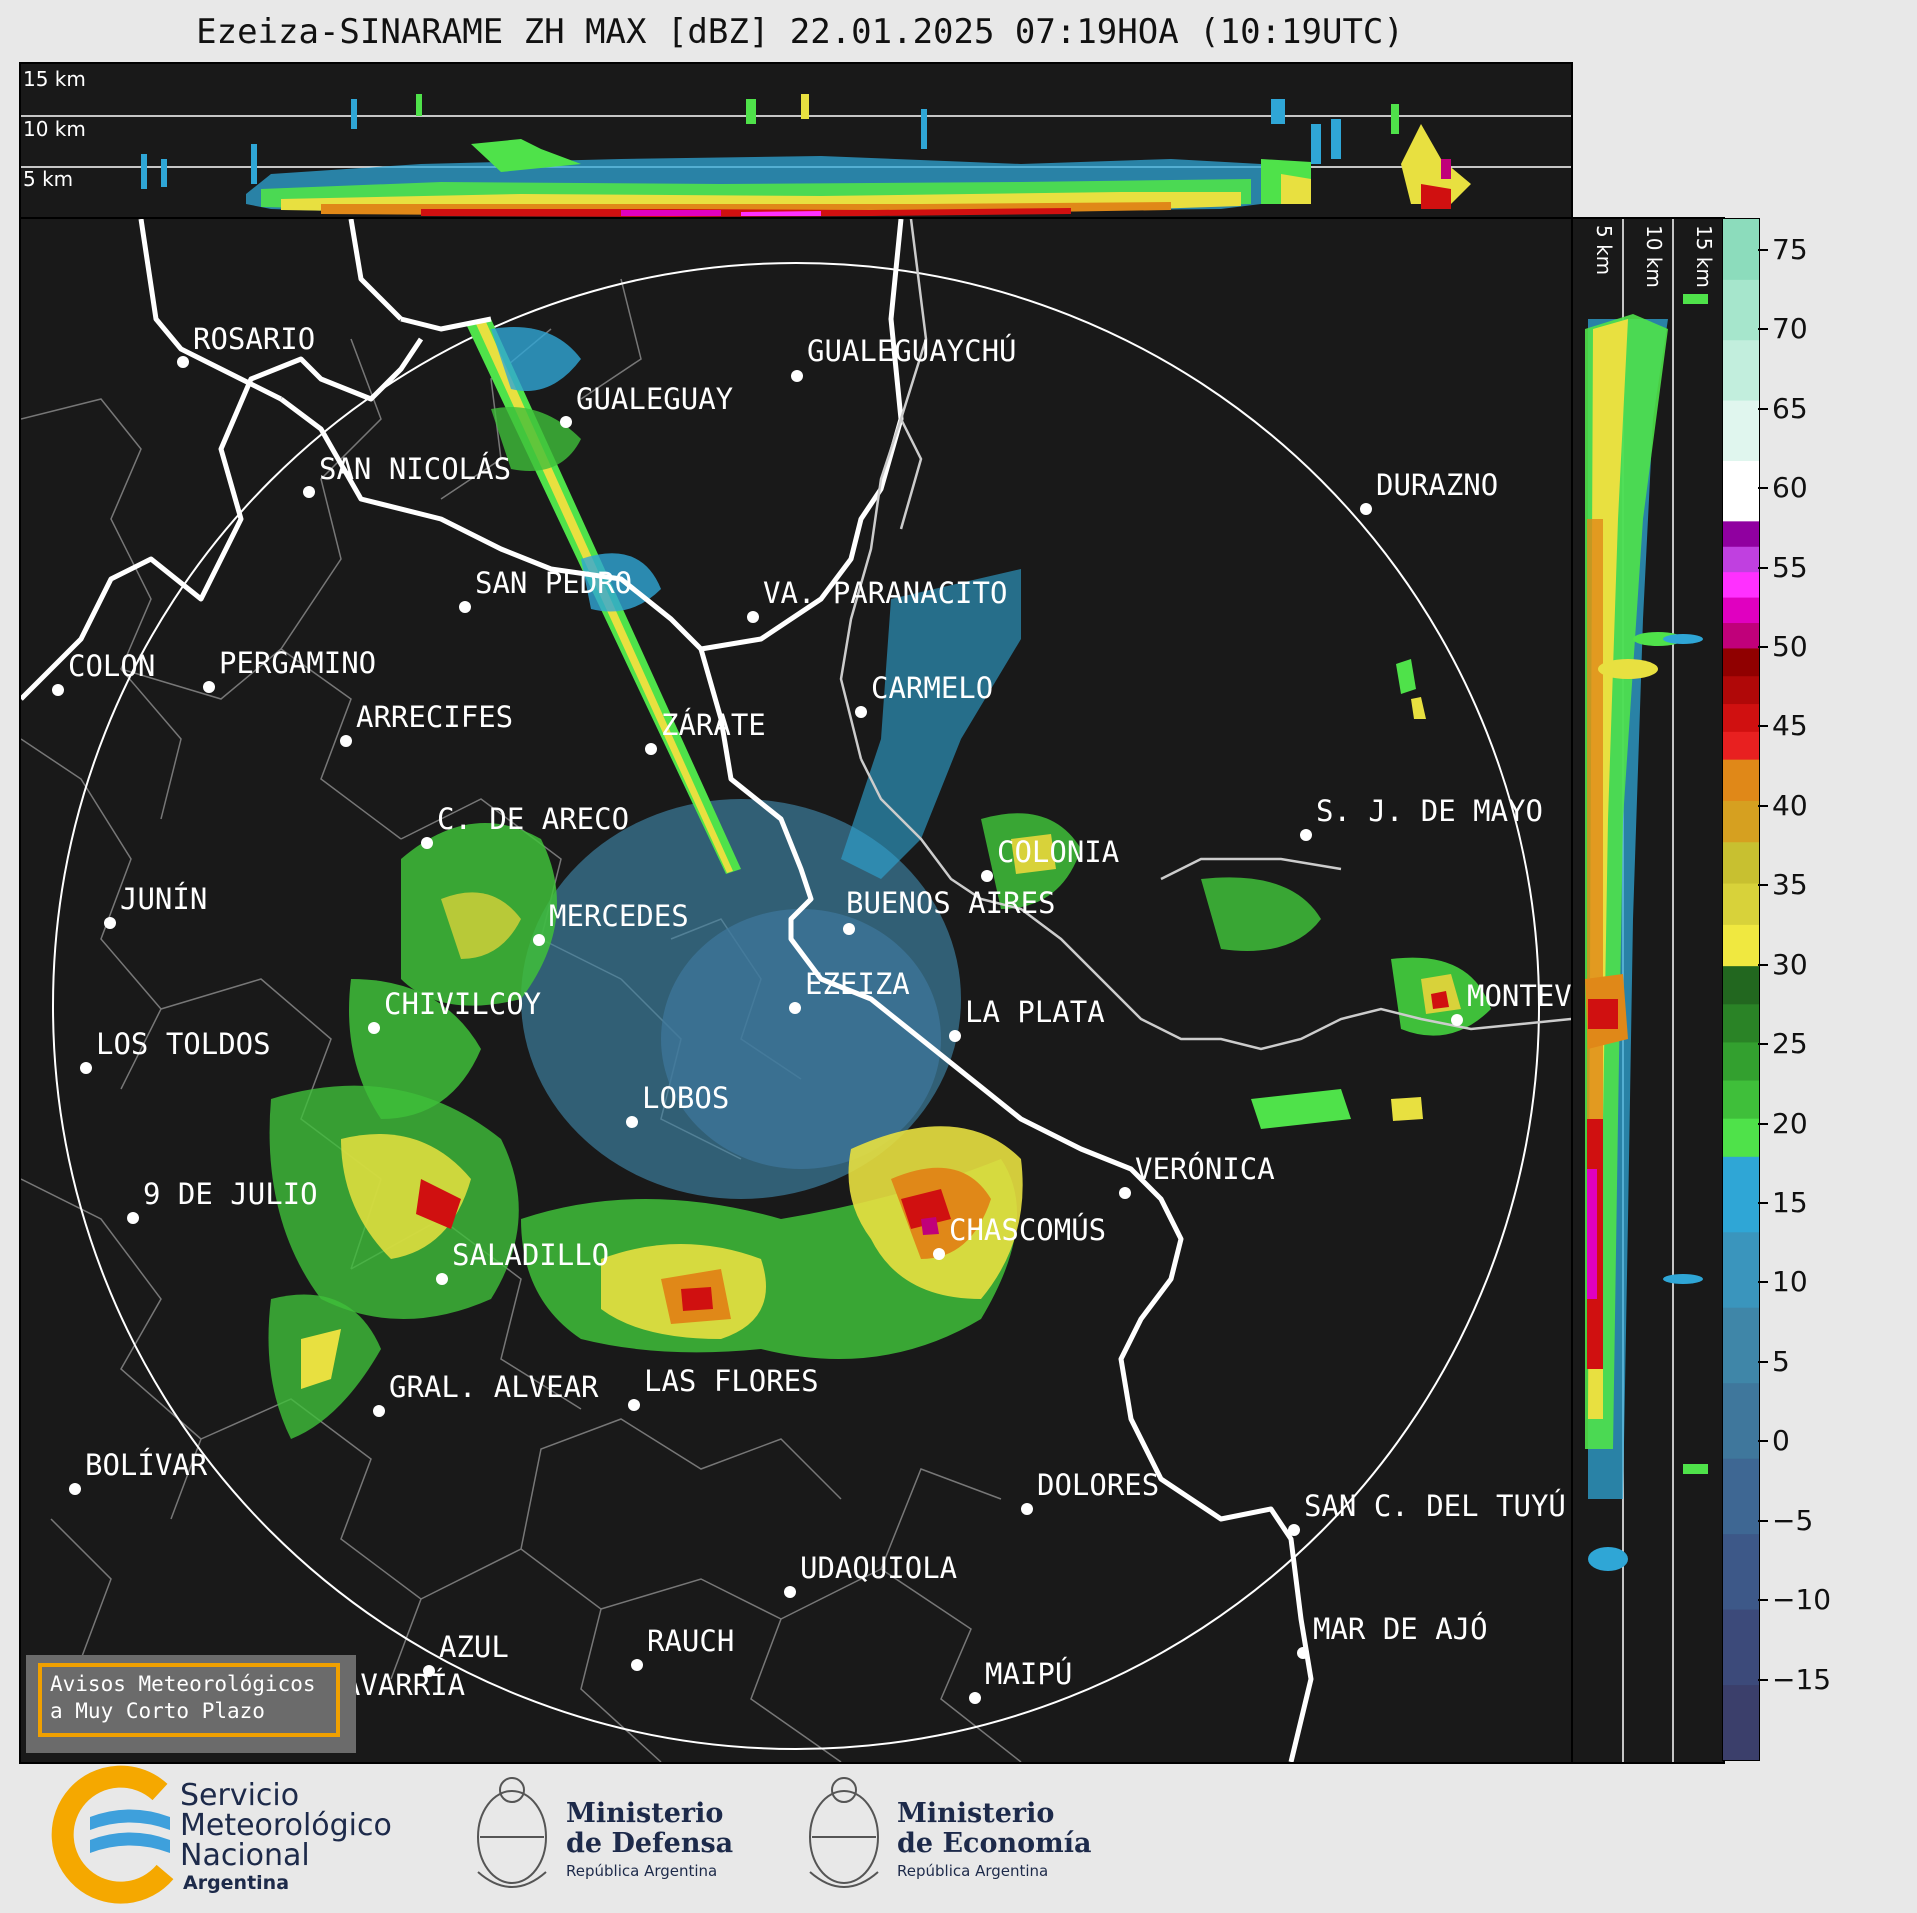  I want to click on city-label: LOS TOLDOS, so click(183, 1044).